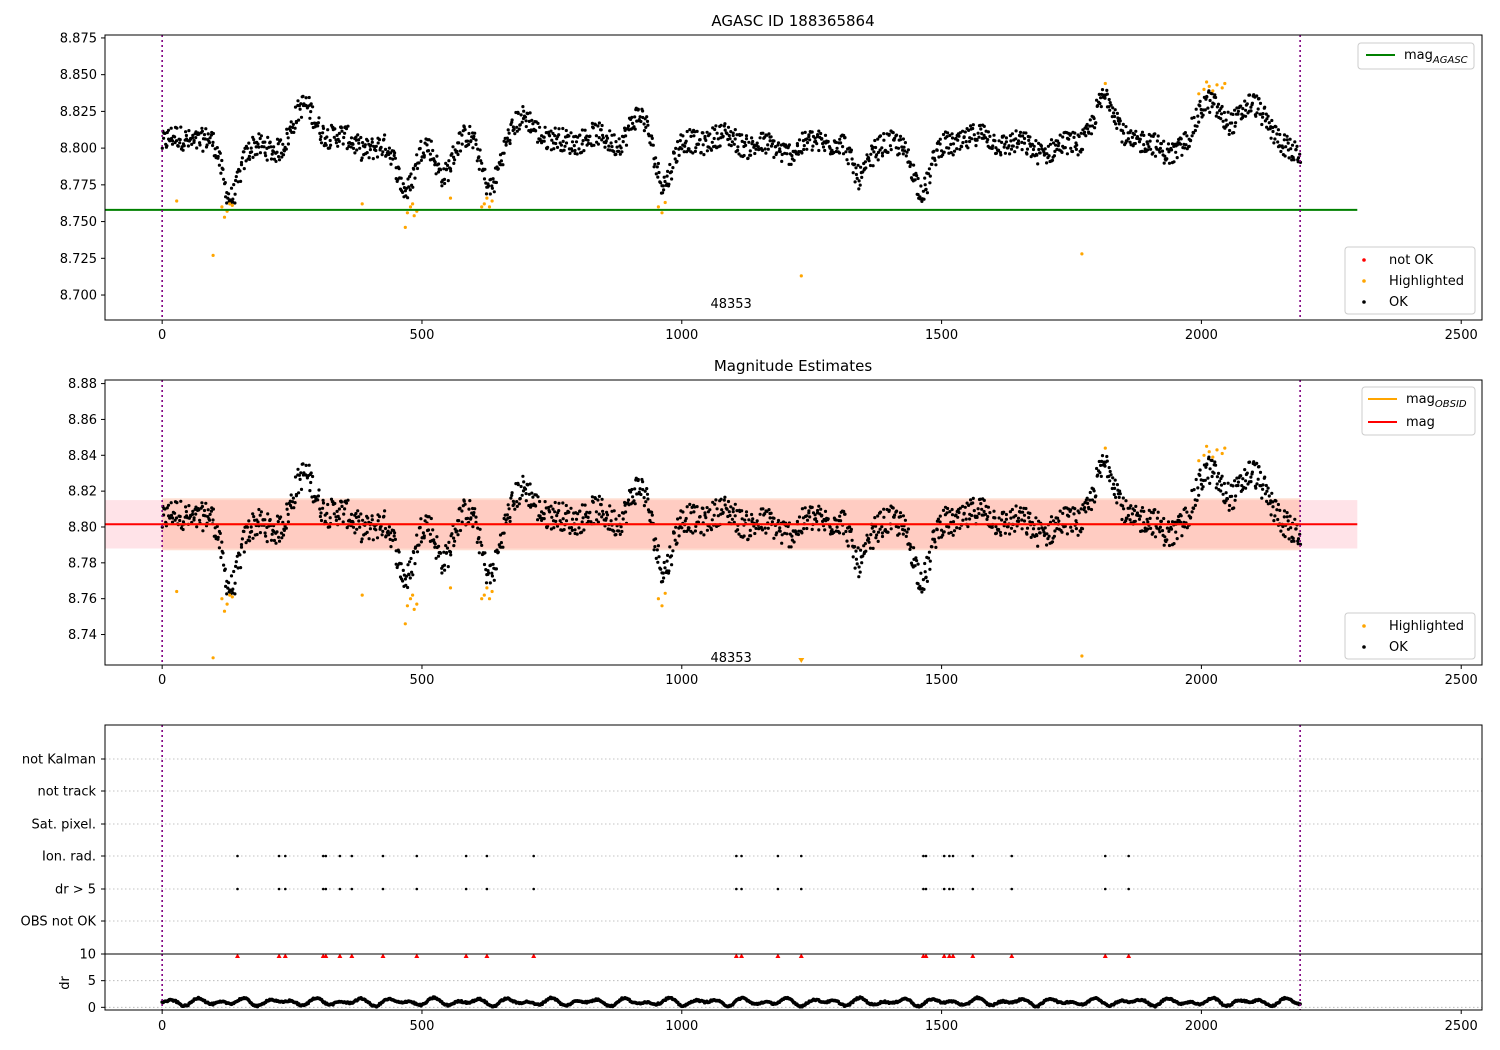 The width and height of the screenshot is (1500, 1050). What do you see at coordinates (65, 983) in the screenshot?
I see `dr-axis-label: dr` at bounding box center [65, 983].